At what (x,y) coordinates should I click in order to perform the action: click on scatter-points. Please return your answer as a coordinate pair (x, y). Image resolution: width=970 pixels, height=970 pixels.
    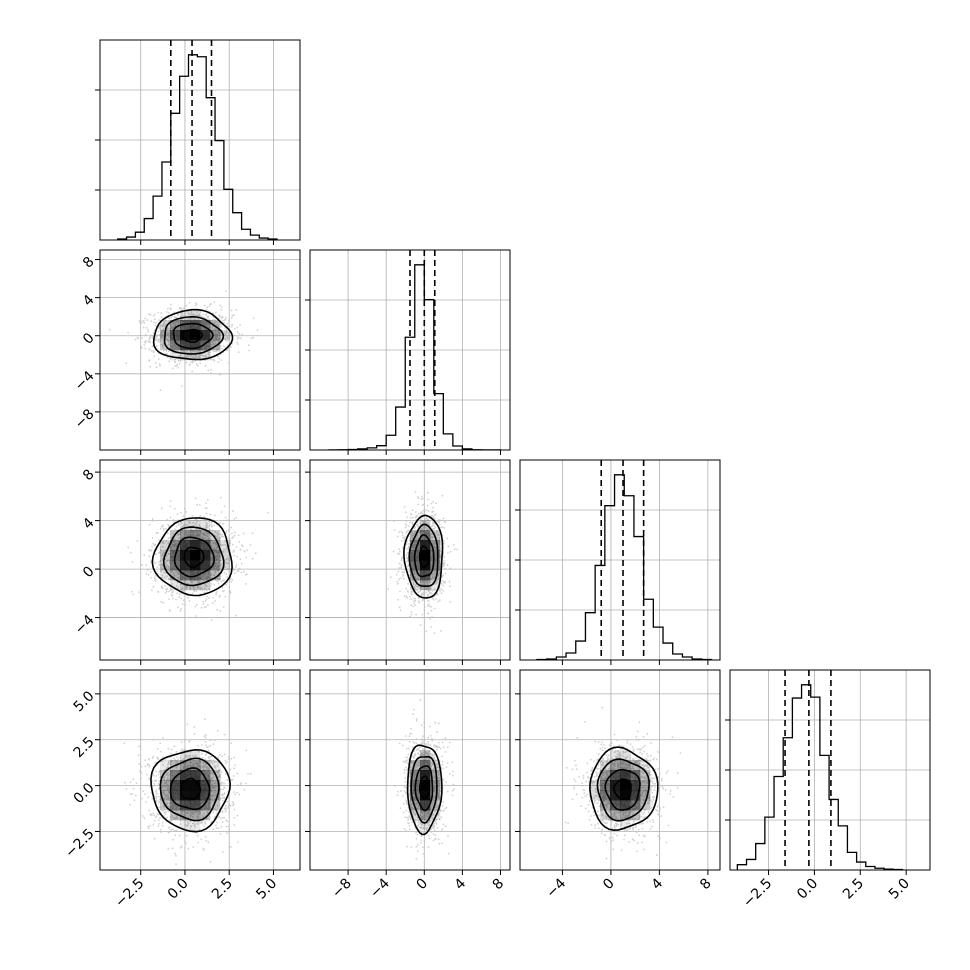
    Looking at the image, I should click on (187, 792).